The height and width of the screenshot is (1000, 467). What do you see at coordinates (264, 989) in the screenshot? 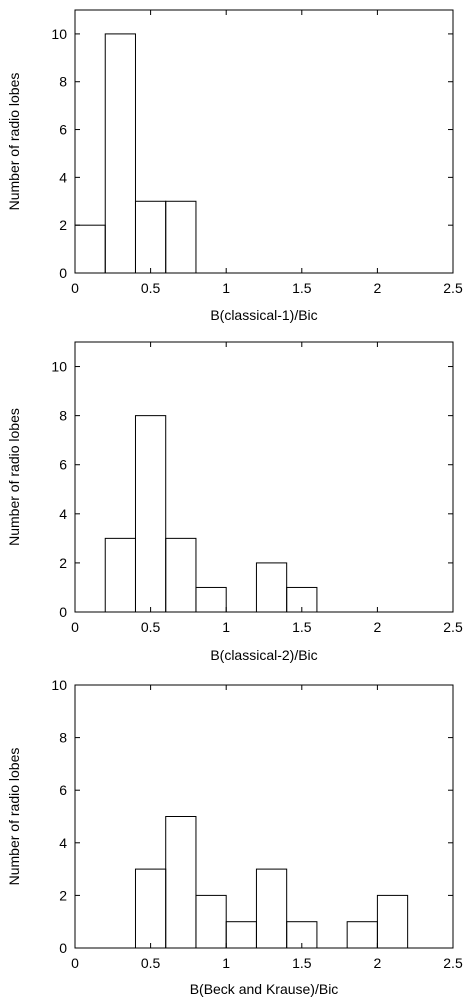
I see `x-axis-label: B(Beck and Krause)/Bic` at bounding box center [264, 989].